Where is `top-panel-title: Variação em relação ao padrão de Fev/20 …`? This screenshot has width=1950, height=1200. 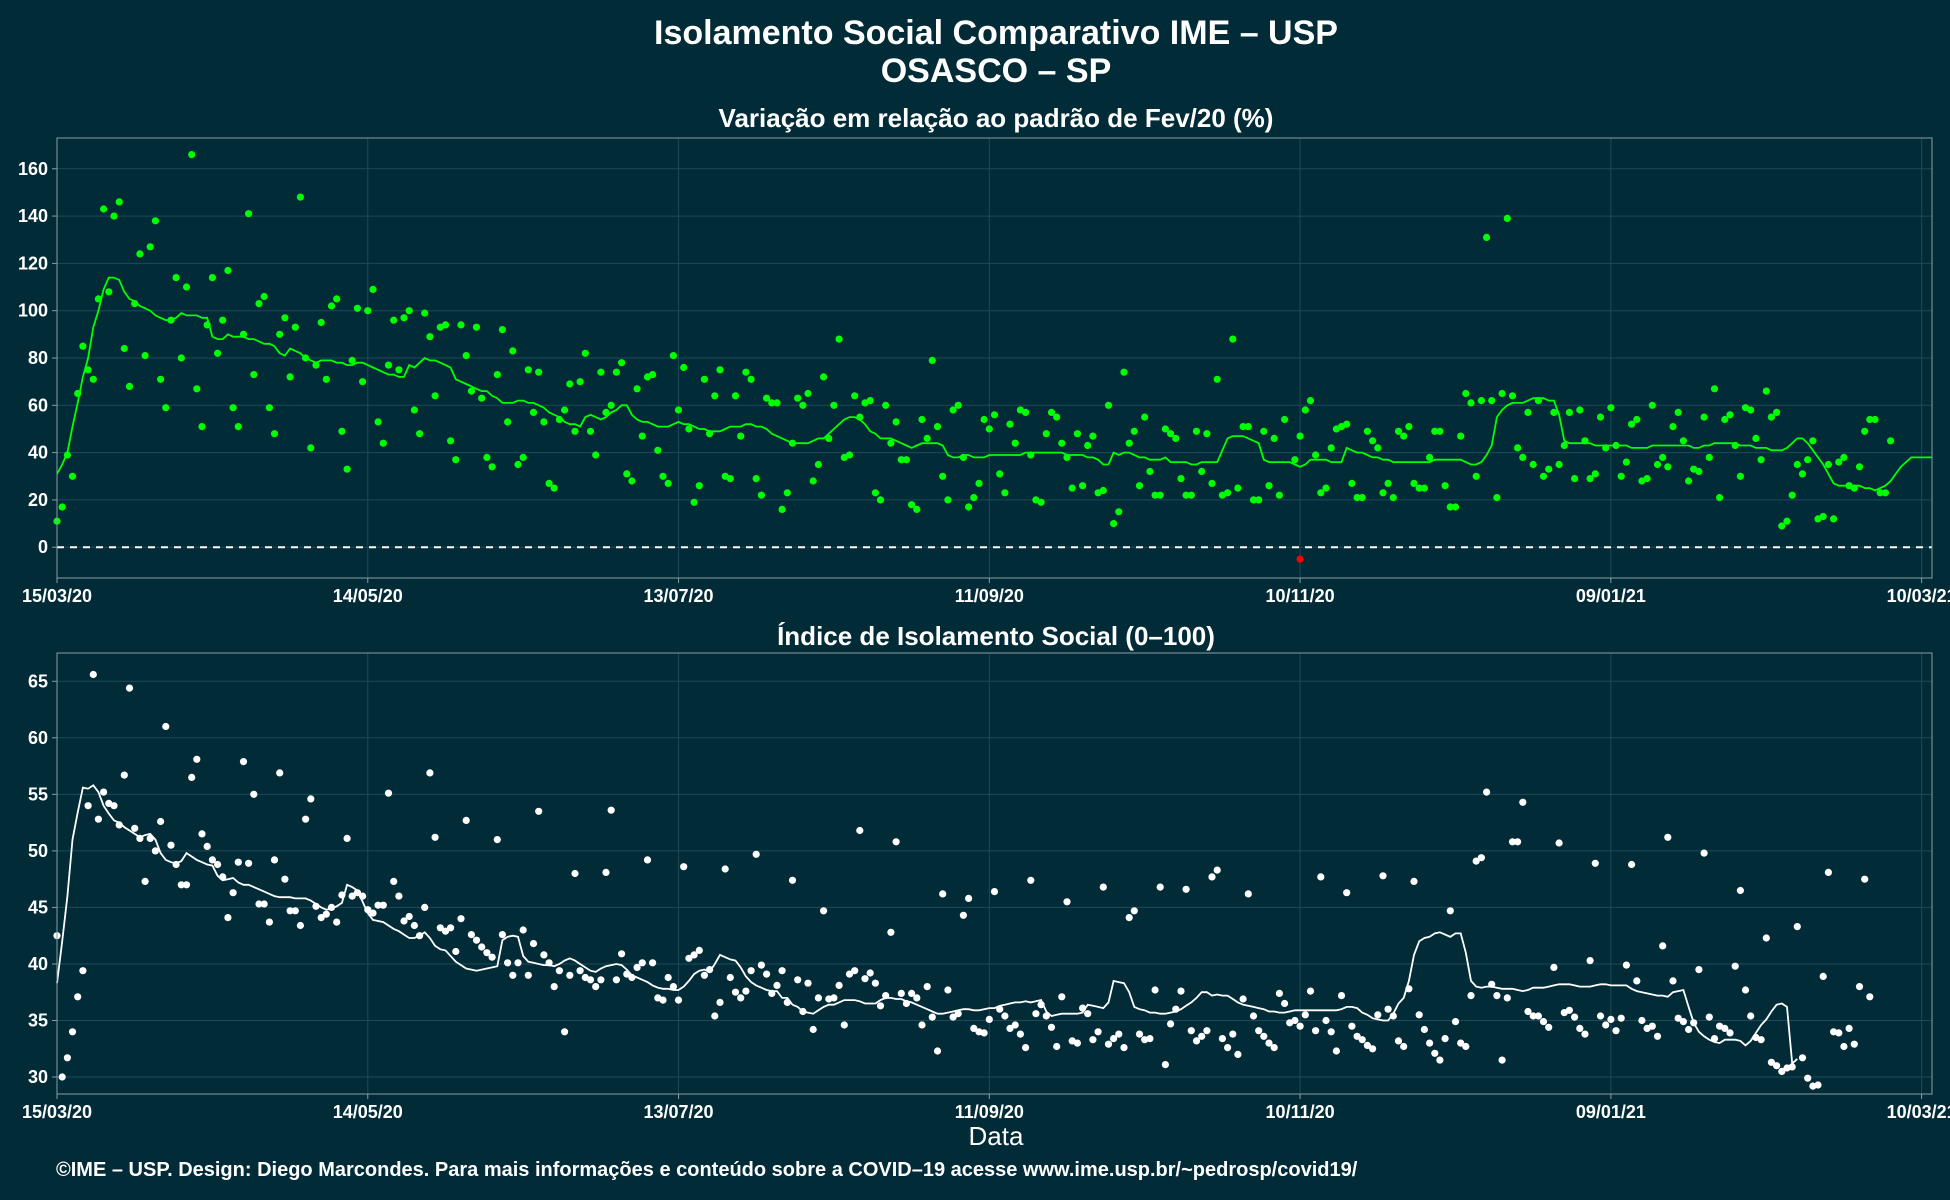 top-panel-title: Variação em relação ao padrão de Fev/20 … is located at coordinates (996, 118).